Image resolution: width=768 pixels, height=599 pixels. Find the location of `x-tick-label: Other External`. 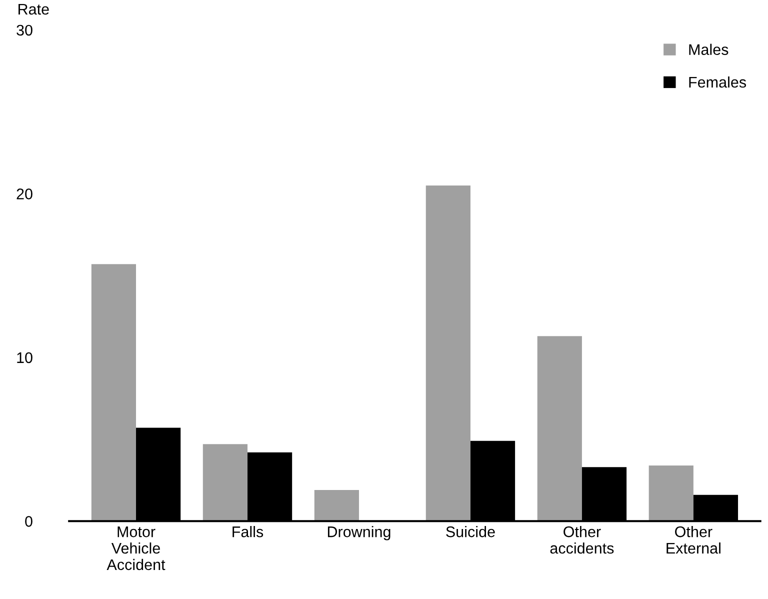

x-tick-label: Other External is located at coordinates (693, 540).